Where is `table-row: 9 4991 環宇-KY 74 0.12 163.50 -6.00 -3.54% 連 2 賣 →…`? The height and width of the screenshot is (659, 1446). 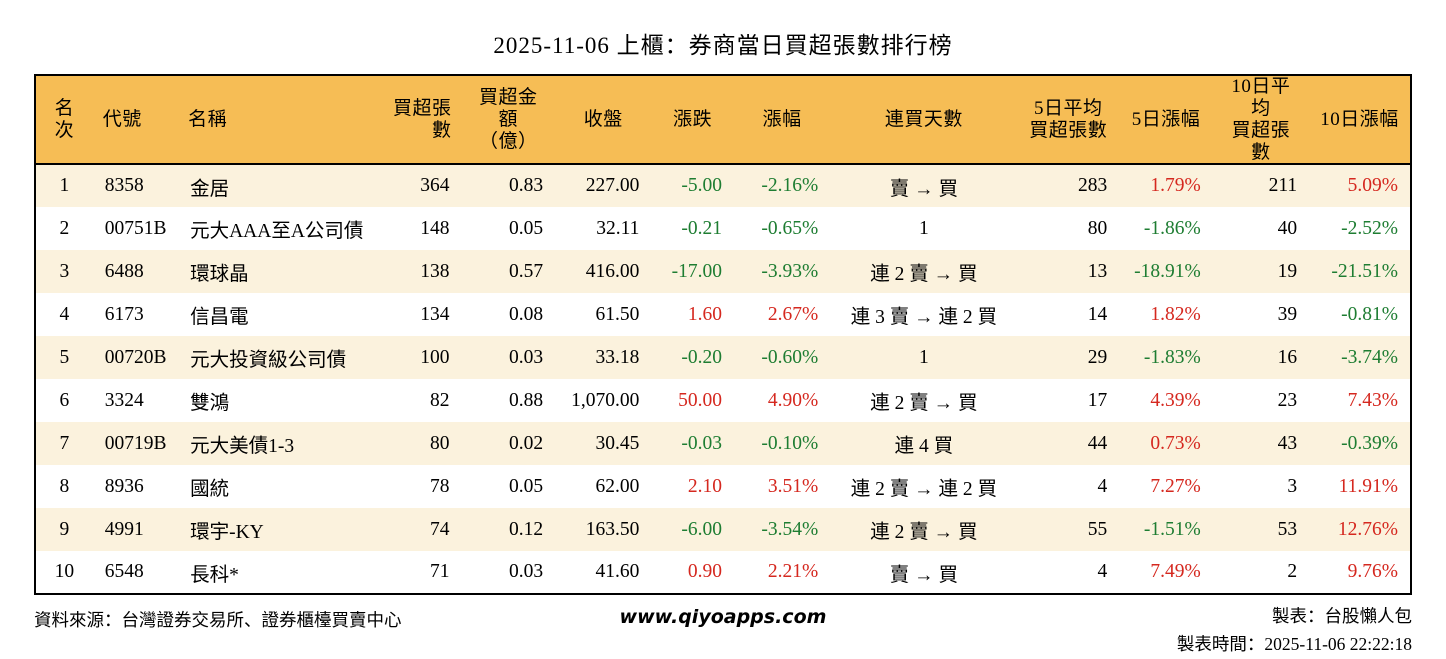
table-row: 9 4991 環宇-KY 74 0.12 163.50 -6.00 -3.54% 連 2 賣 →… is located at coordinates (723, 530).